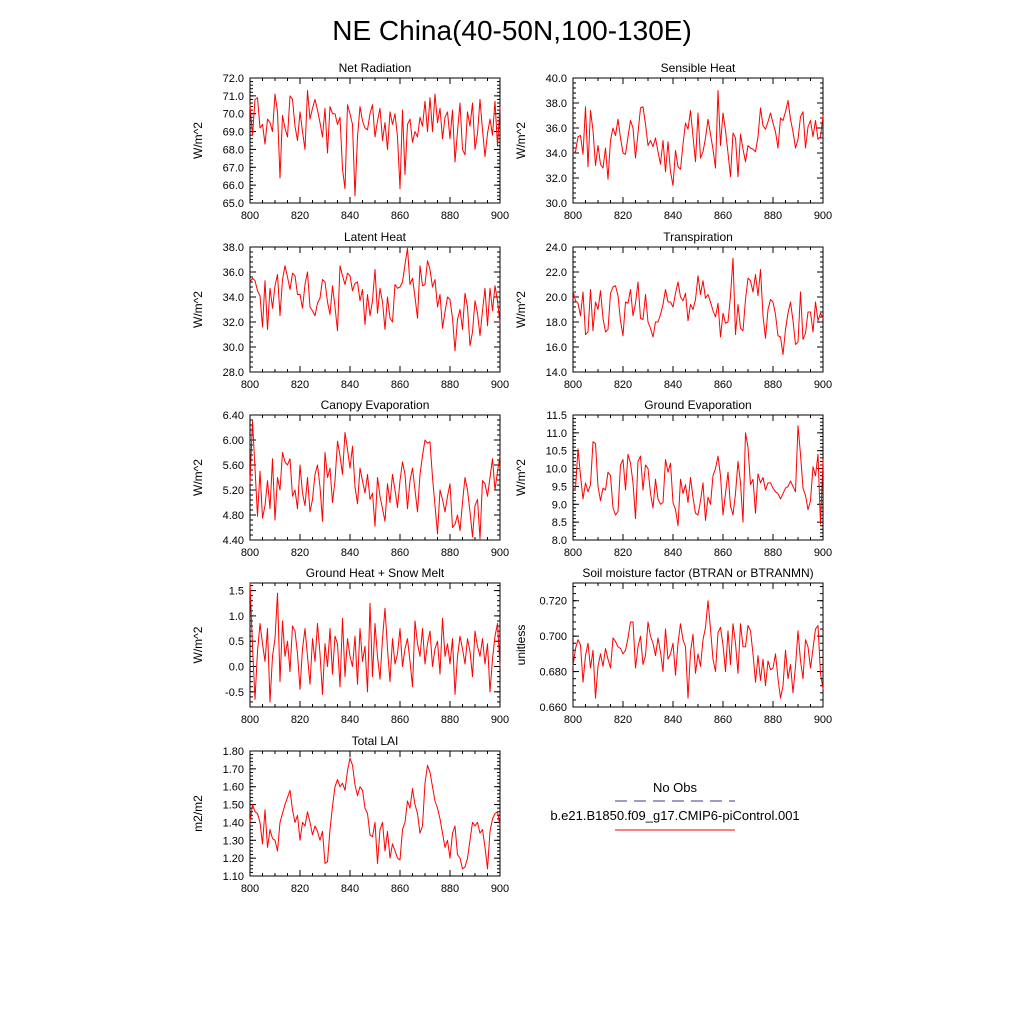  I want to click on y-tick-label: -0.5, so click(234, 693).